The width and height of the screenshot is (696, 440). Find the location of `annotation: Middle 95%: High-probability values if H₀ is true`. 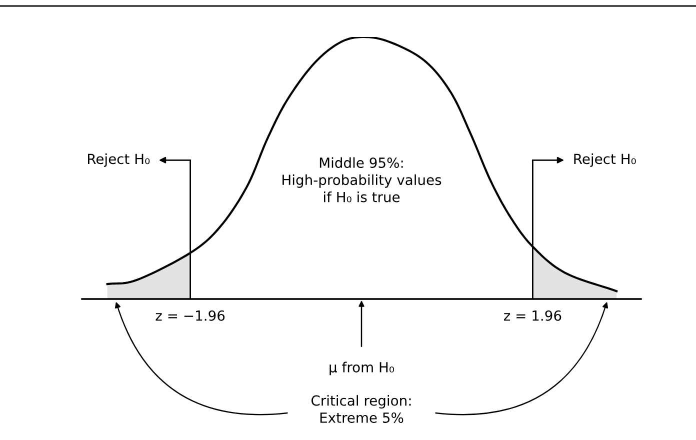

annotation: Middle 95%: High-probability values if H₀ is true is located at coordinates (362, 179).